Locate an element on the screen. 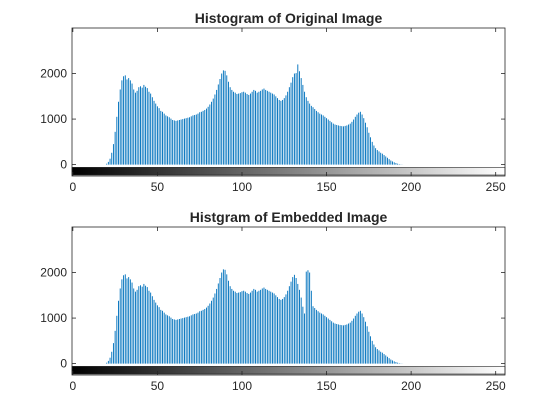 This screenshot has width=560, height=420. x-tick-label: 50 is located at coordinates (158, 187).